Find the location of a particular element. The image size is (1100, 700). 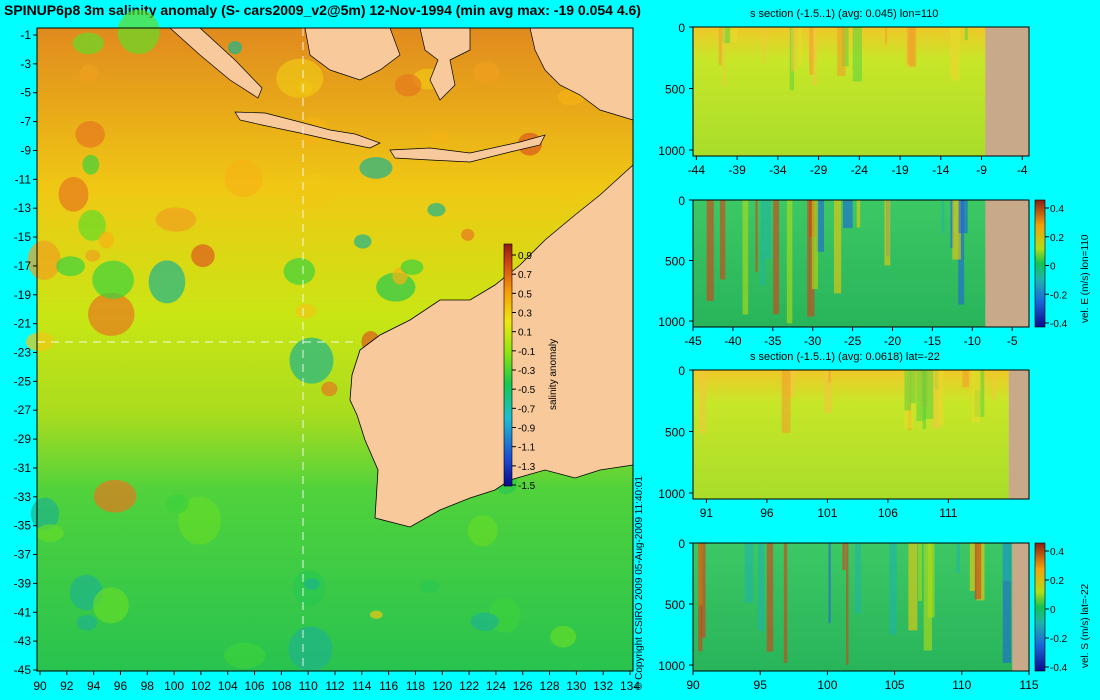

section2-field is located at coordinates (861, 263).